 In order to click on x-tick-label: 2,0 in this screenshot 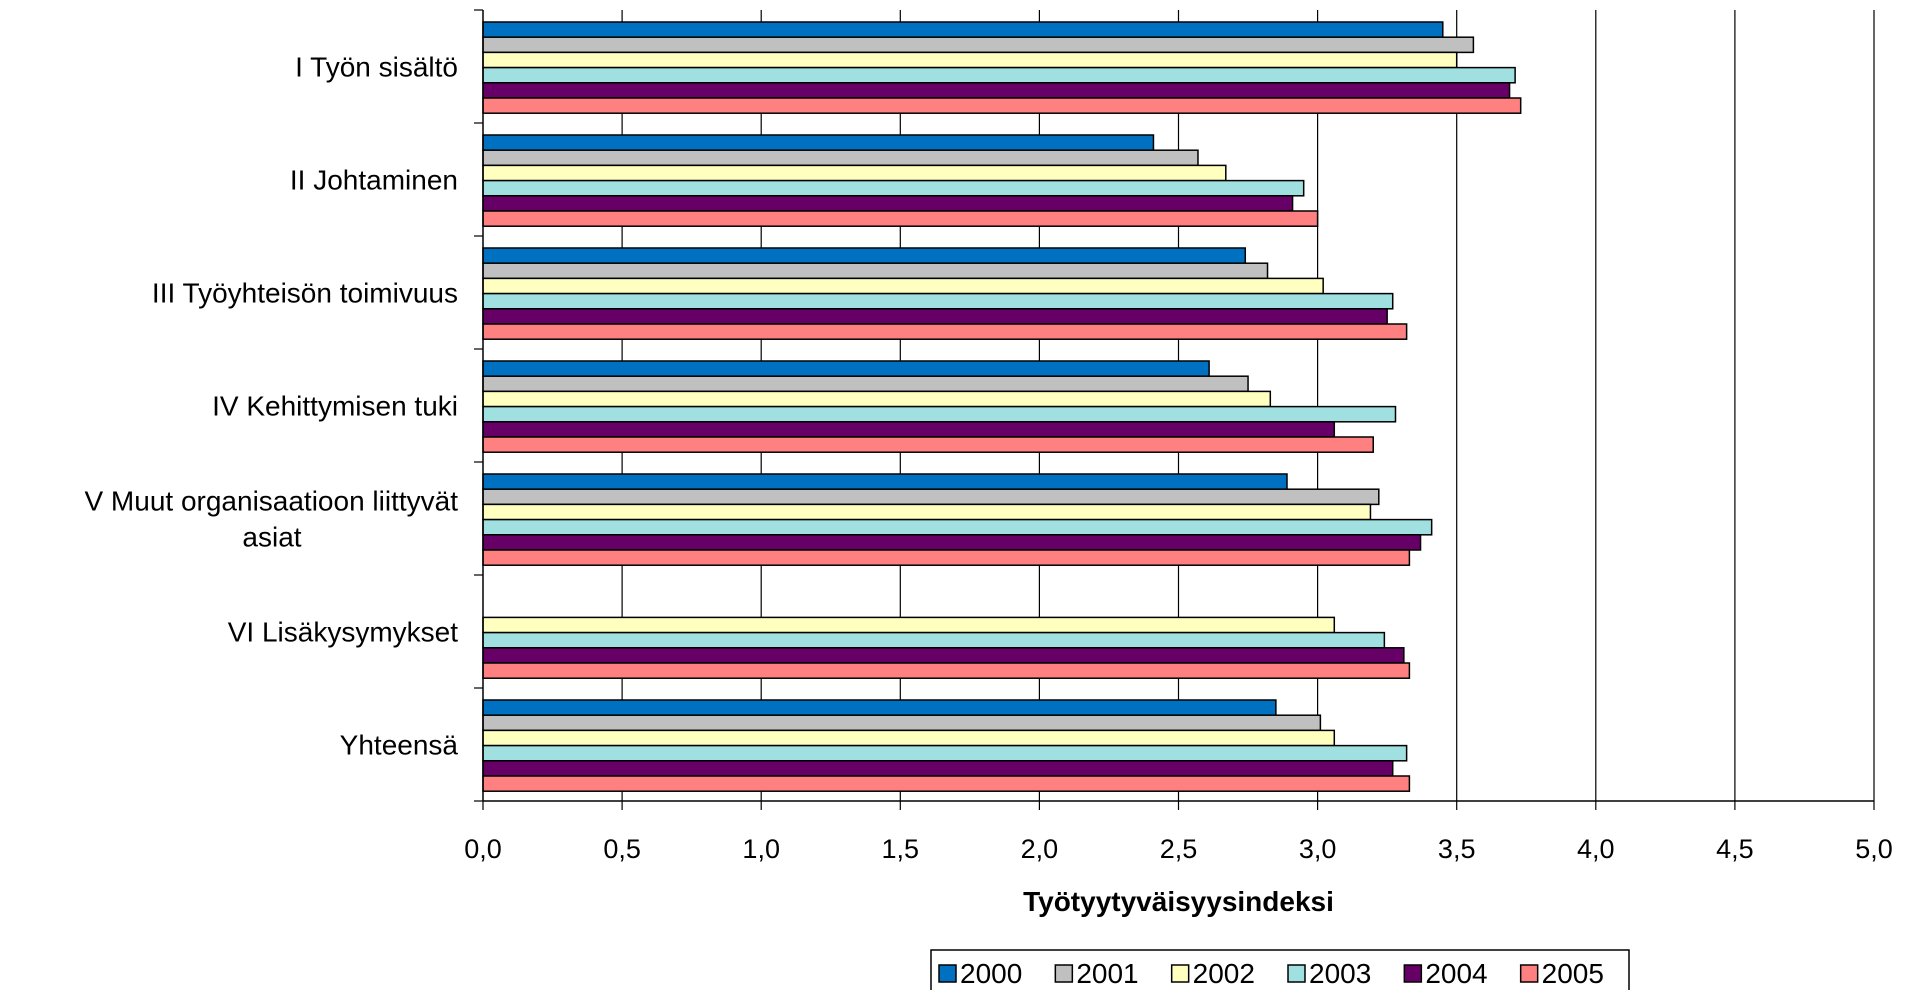, I will do `click(1040, 849)`.